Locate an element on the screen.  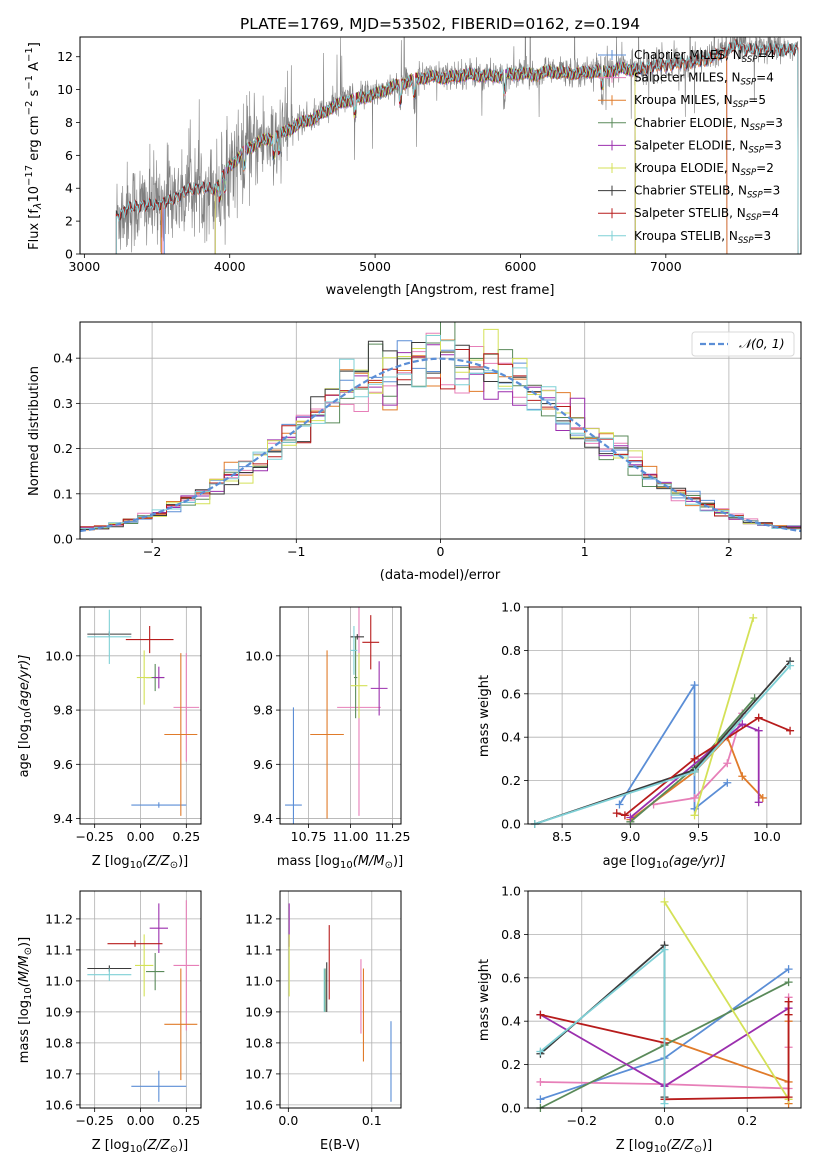
residuals-xlabel: (data-model)/error is located at coordinates (440, 575).